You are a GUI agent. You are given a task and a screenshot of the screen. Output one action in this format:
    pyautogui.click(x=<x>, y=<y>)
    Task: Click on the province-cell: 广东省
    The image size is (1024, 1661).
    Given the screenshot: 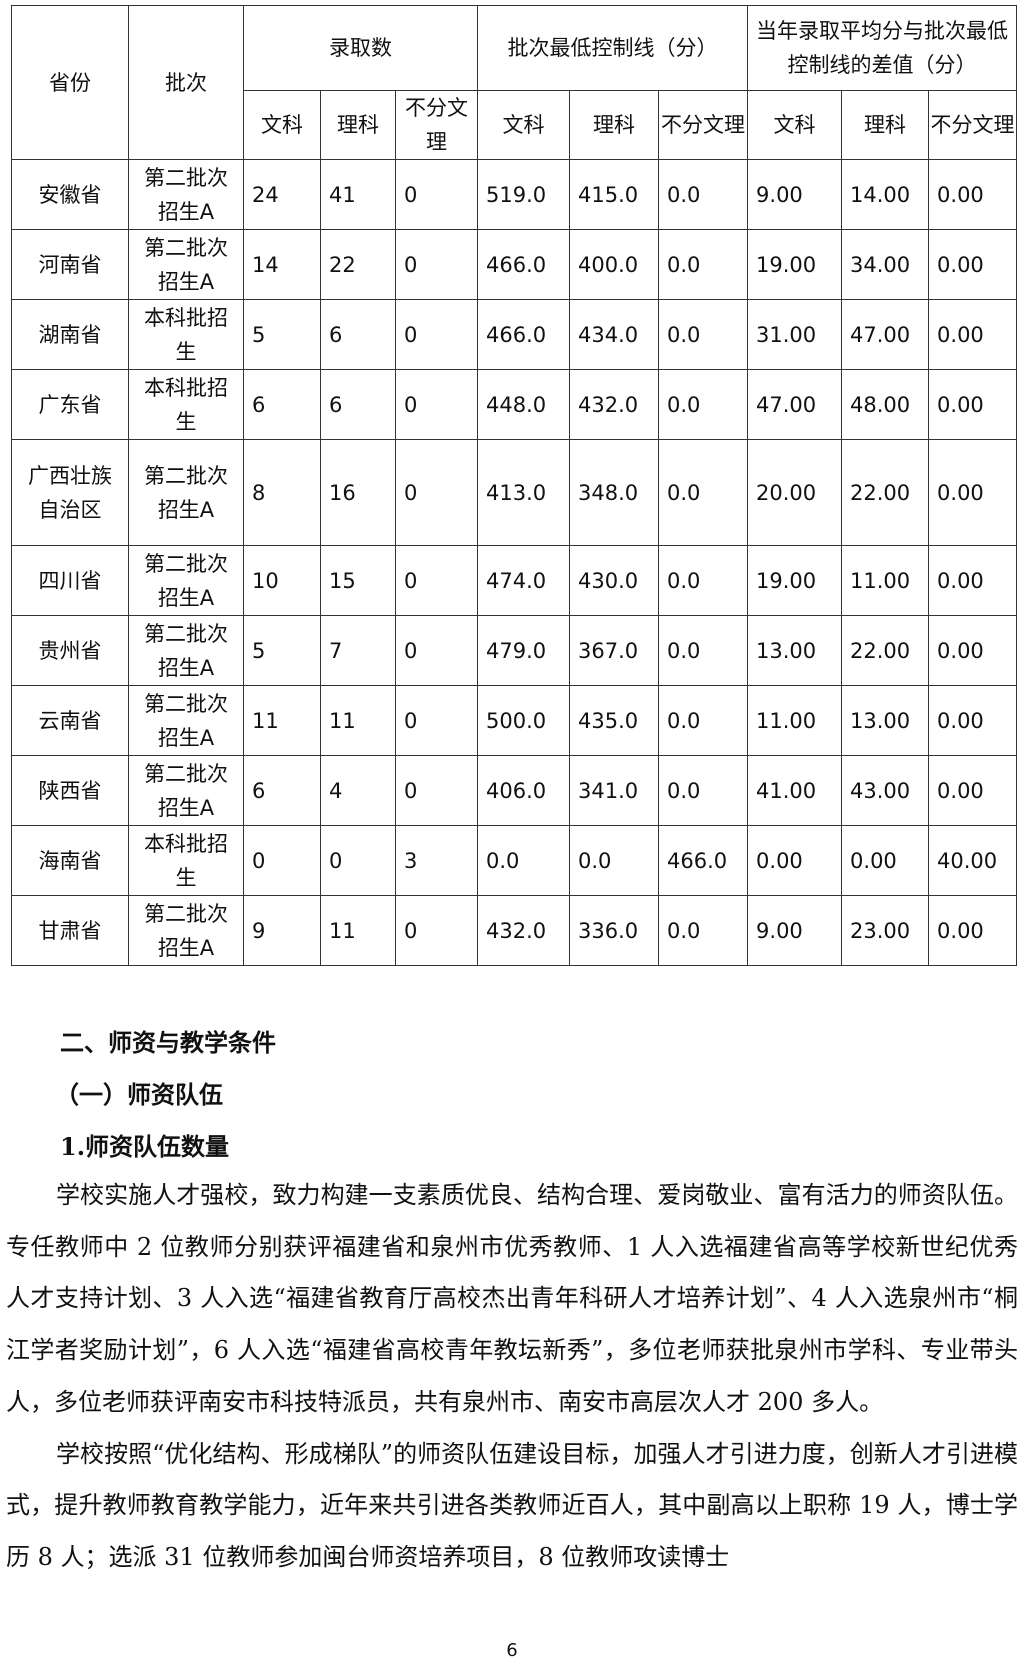 What is the action you would take?
    pyautogui.click(x=70, y=404)
    